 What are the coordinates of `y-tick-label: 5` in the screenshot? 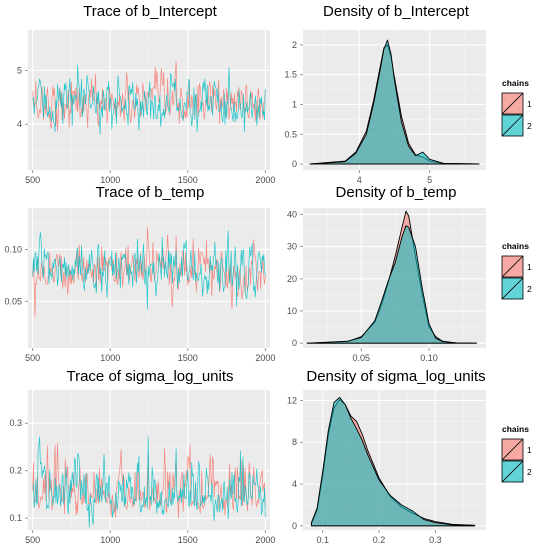 It's located at (19, 70).